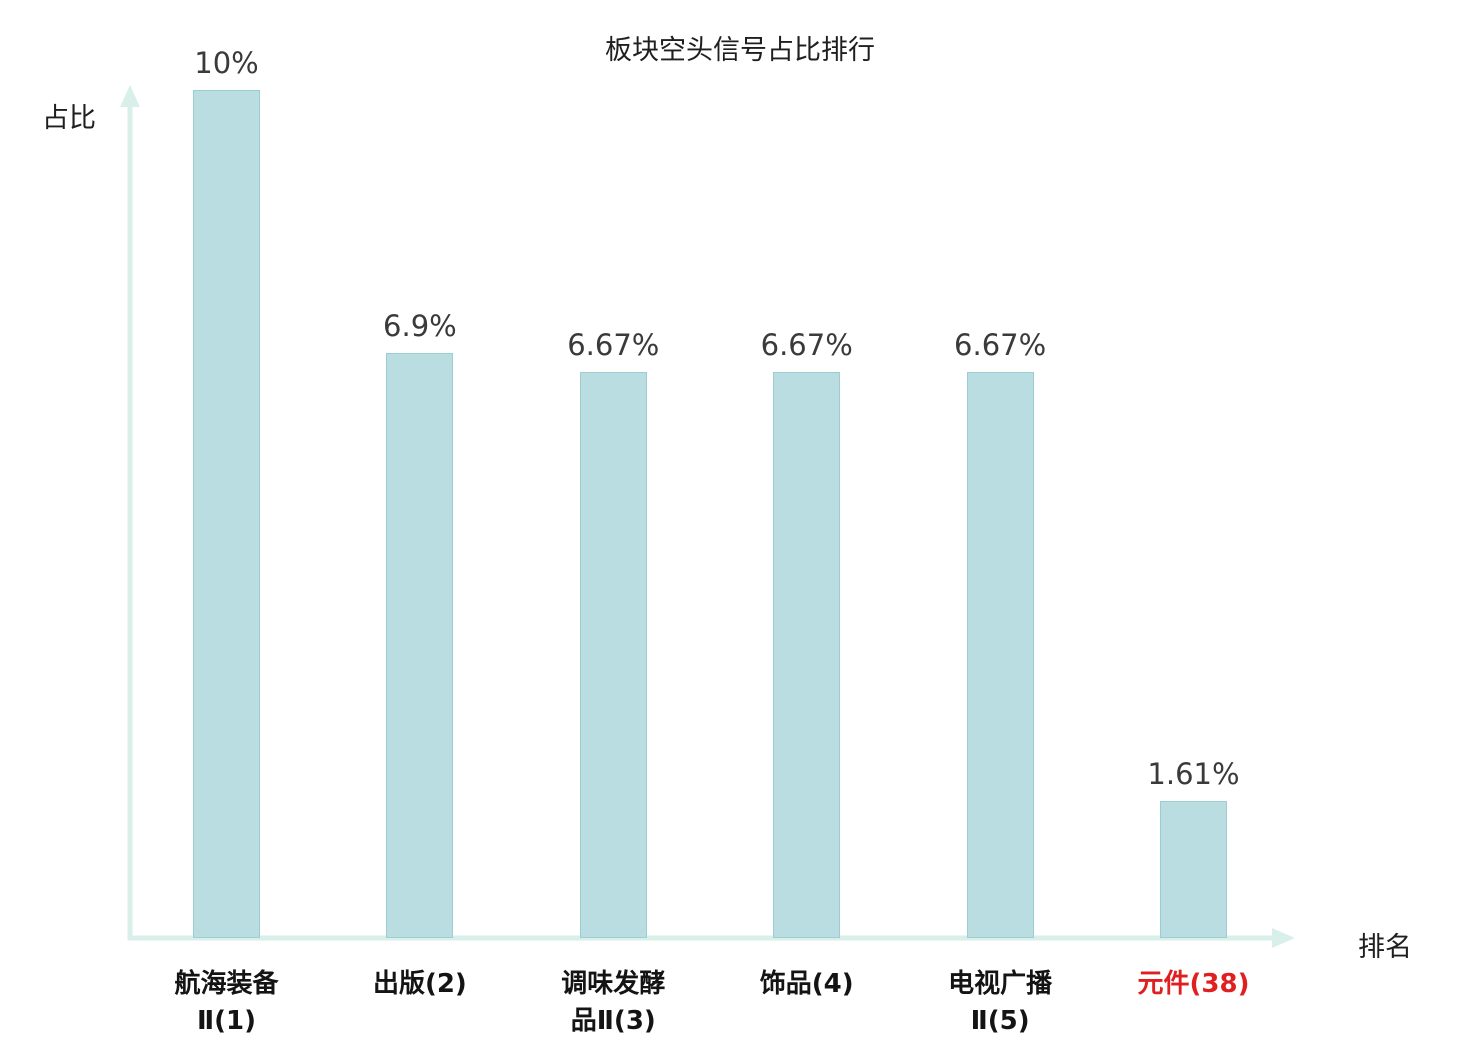  I want to click on y-axis-label: 占比, so click(69, 118).